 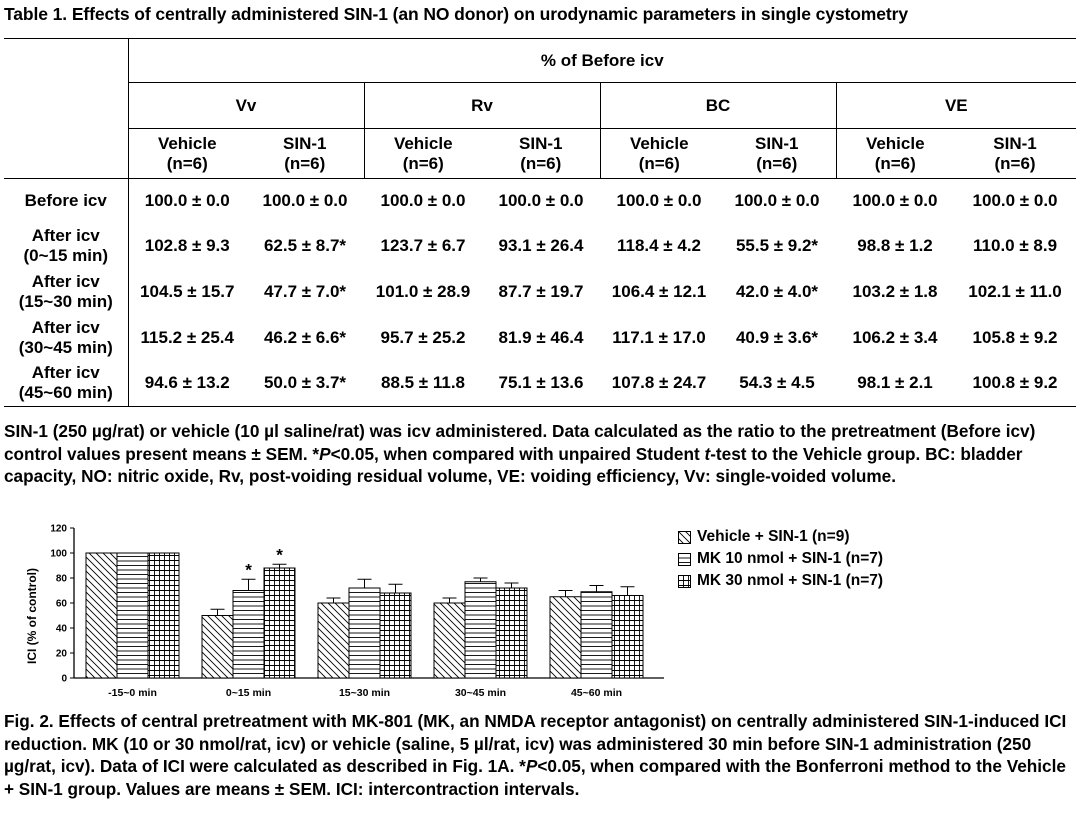 I want to click on legend-label: Vehicle + SIN-1 (n=9), so click(x=773, y=536).